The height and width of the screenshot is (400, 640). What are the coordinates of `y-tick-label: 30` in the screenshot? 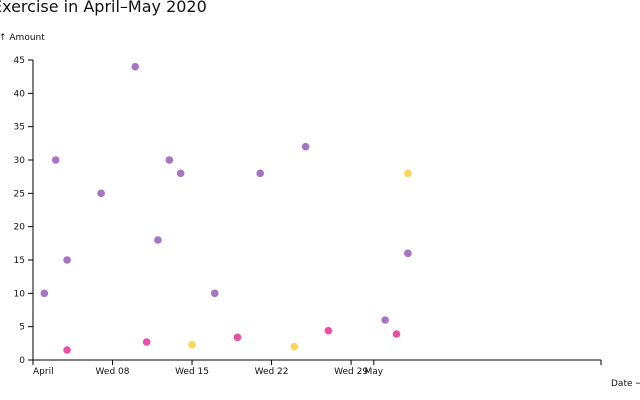 It's located at (20, 161).